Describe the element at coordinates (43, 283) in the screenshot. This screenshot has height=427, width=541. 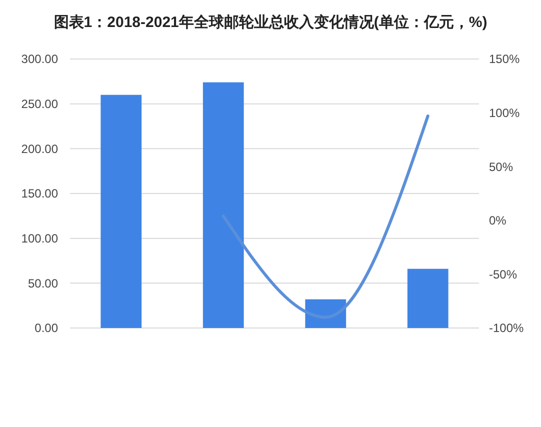
I see `y-tick-label: 50.00` at that location.